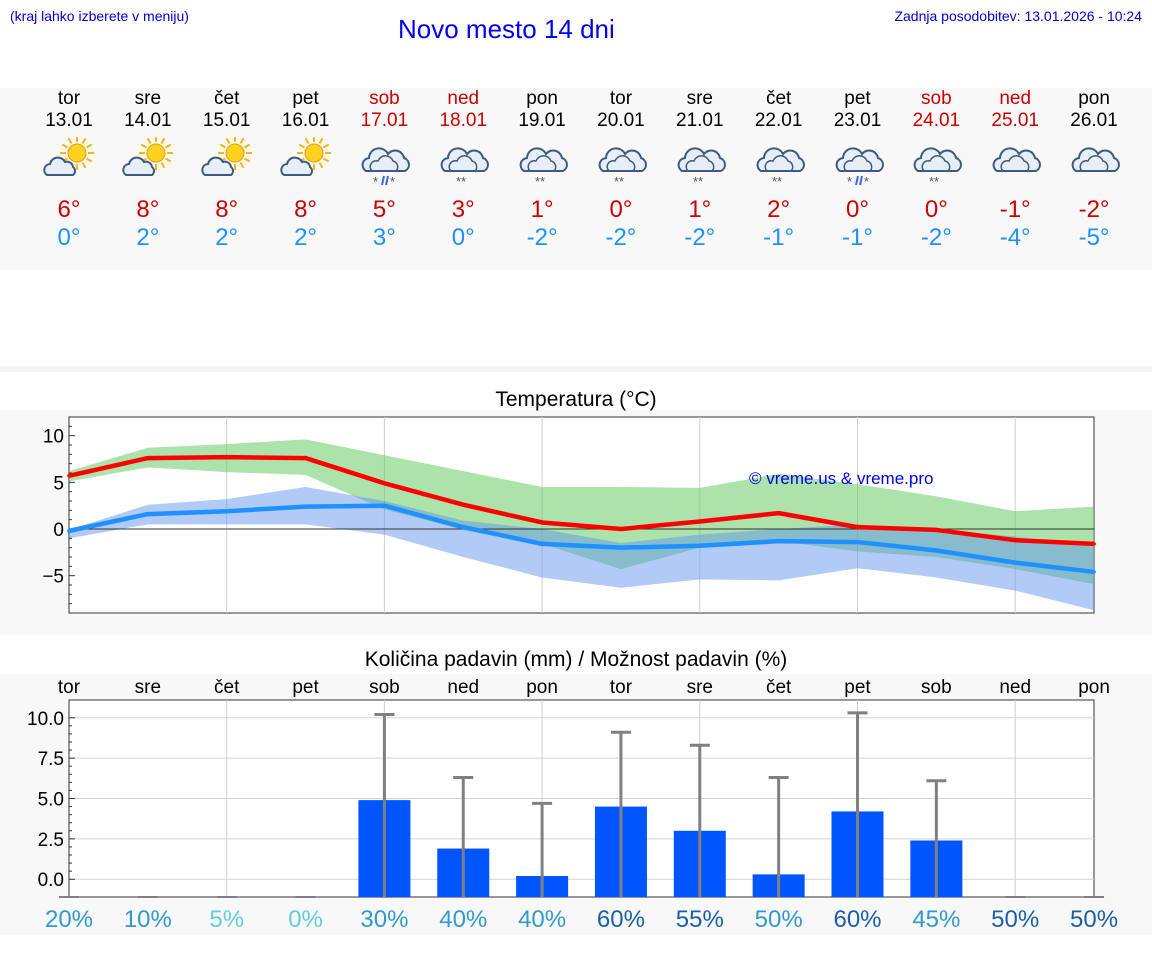 This screenshot has height=975, width=1152. What do you see at coordinates (1018, 16) in the screenshot?
I see `last-update: Zadnja posodobitev: 13.01.2026 - 10:24` at bounding box center [1018, 16].